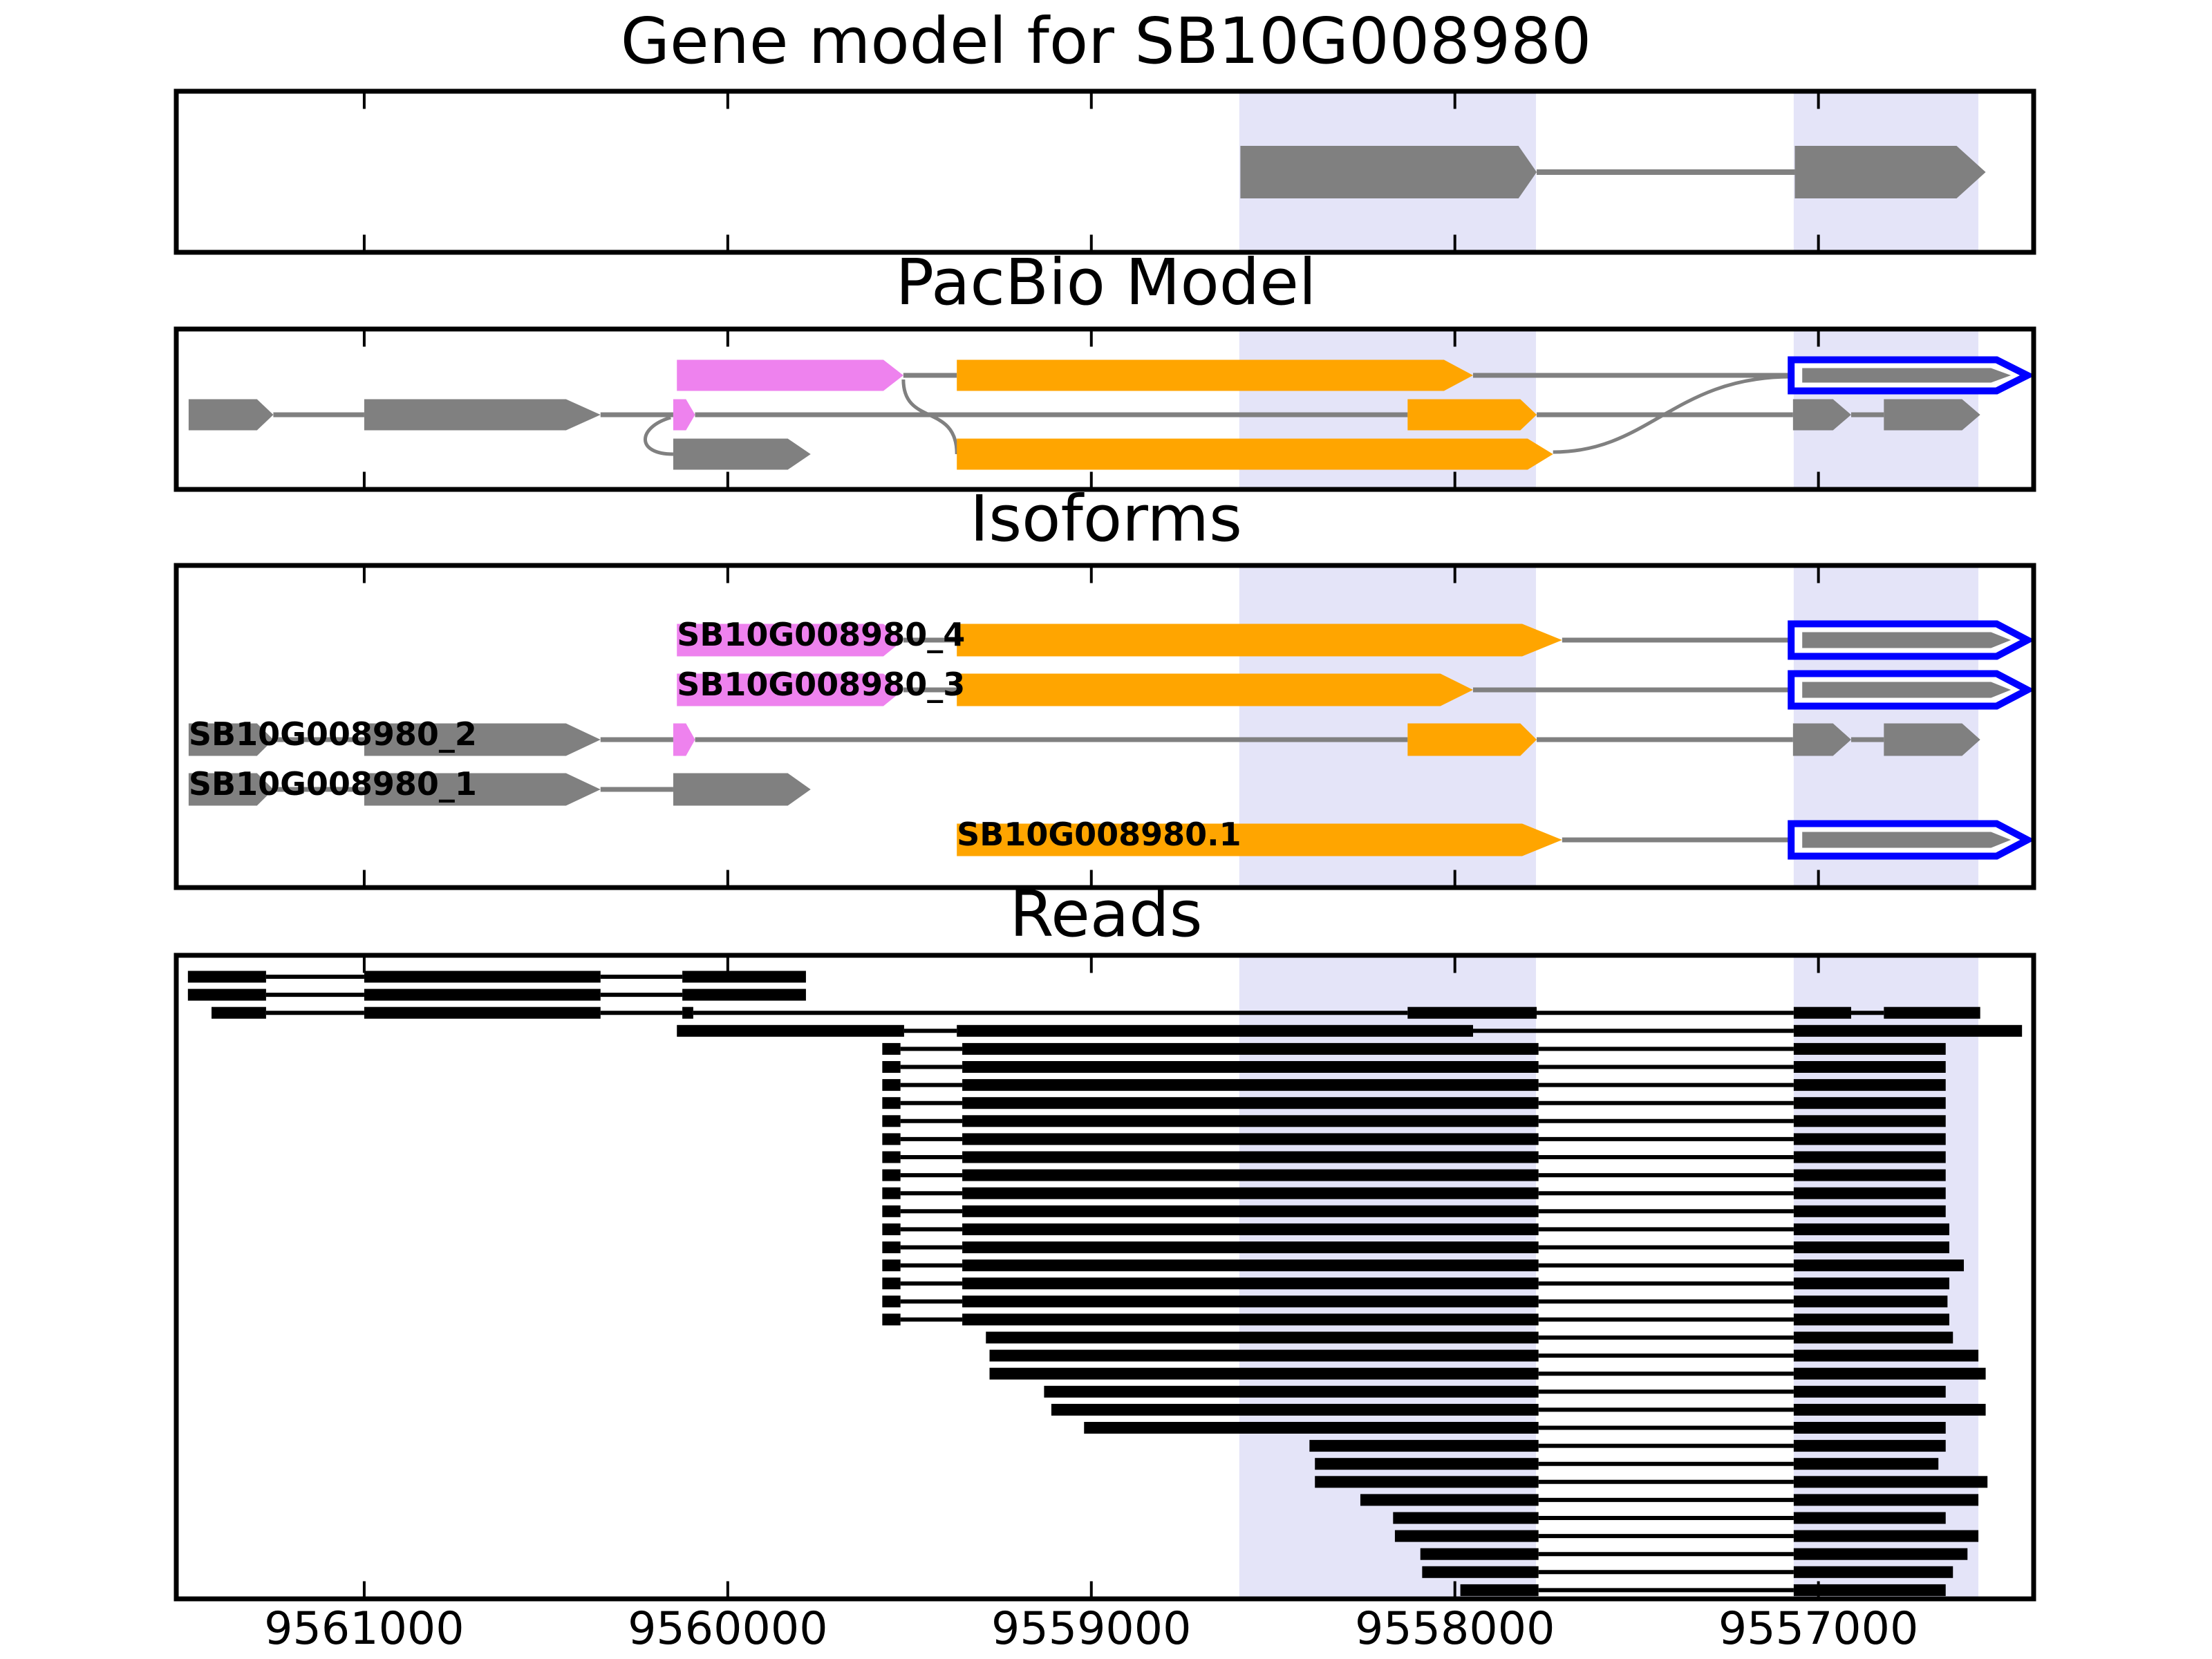  Describe the element at coordinates (1106, 914) in the screenshot. I see `reads-panel-title: Reads` at that location.